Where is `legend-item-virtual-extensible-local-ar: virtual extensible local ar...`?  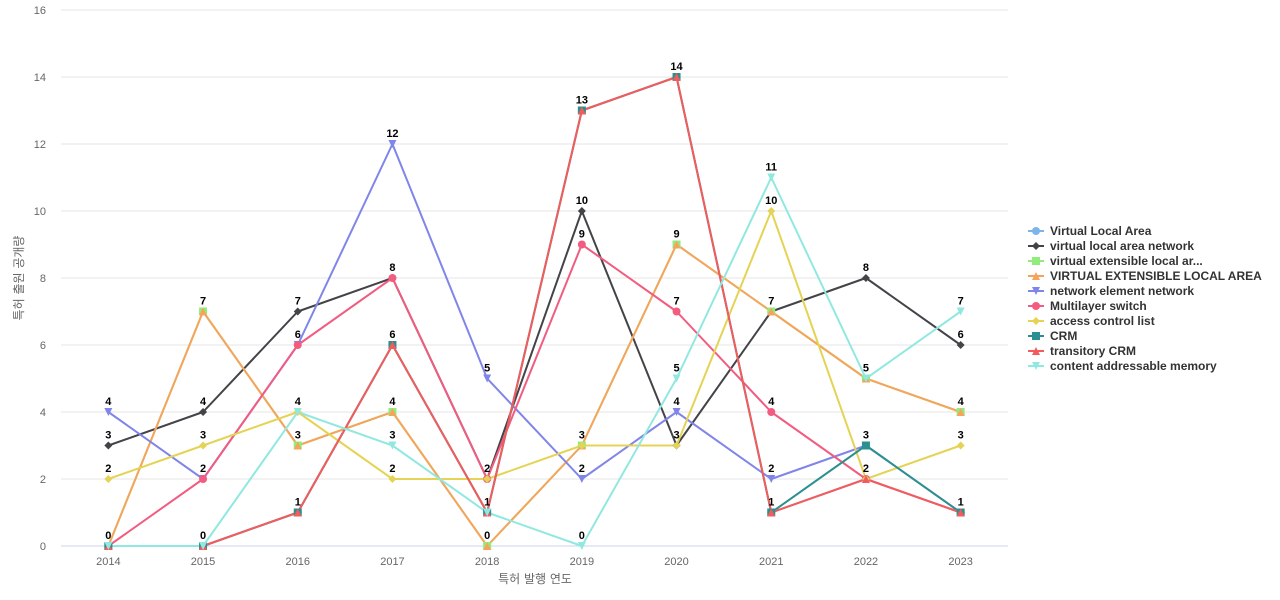 legend-item-virtual-extensible-local-ar: virtual extensible local ar... is located at coordinates (1153, 260).